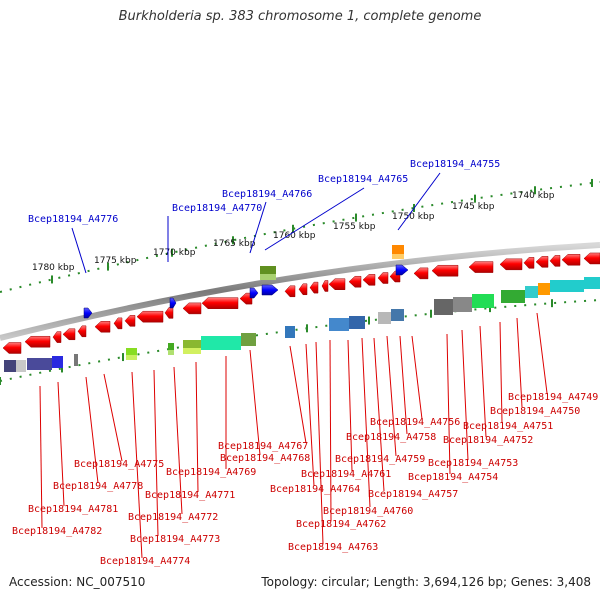 Image resolution: width=600 pixels, height=600 pixels. I want to click on bottom-gene-label: Bcep18194_A4772, so click(173, 517).